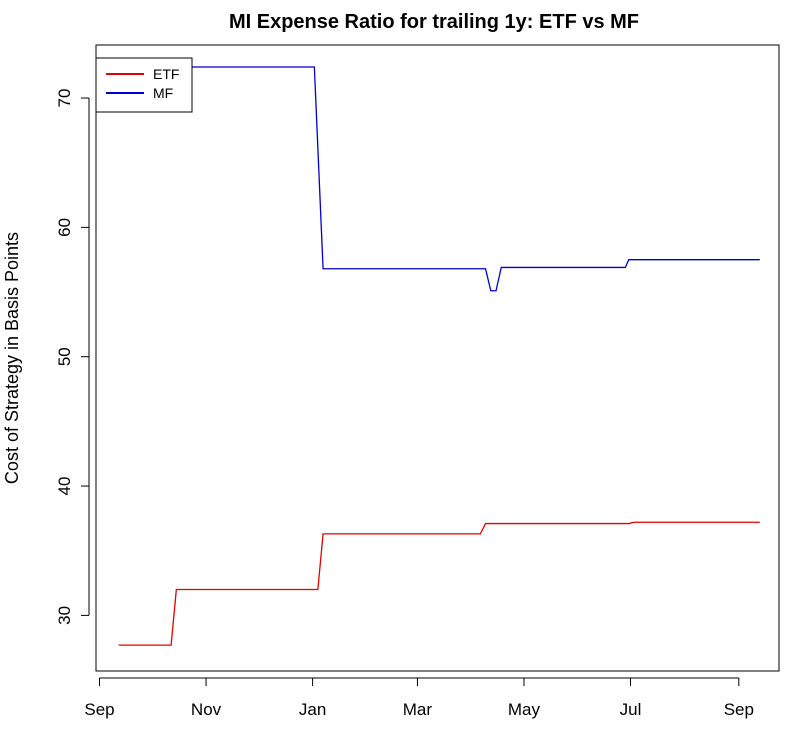  What do you see at coordinates (439, 583) in the screenshot?
I see `series-line-etf` at bounding box center [439, 583].